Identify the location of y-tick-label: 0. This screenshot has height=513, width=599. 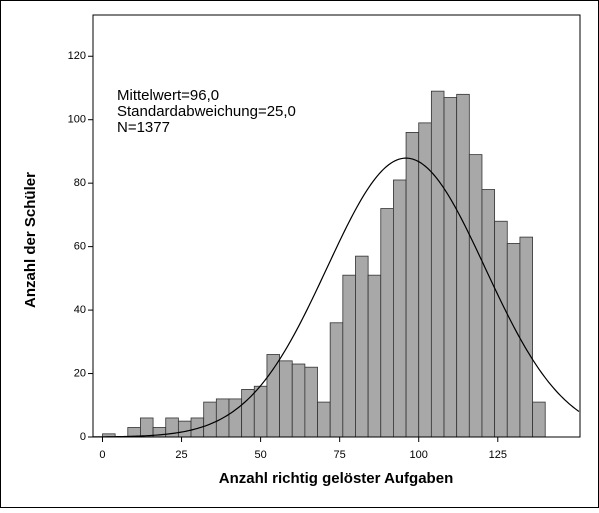
(83, 437).